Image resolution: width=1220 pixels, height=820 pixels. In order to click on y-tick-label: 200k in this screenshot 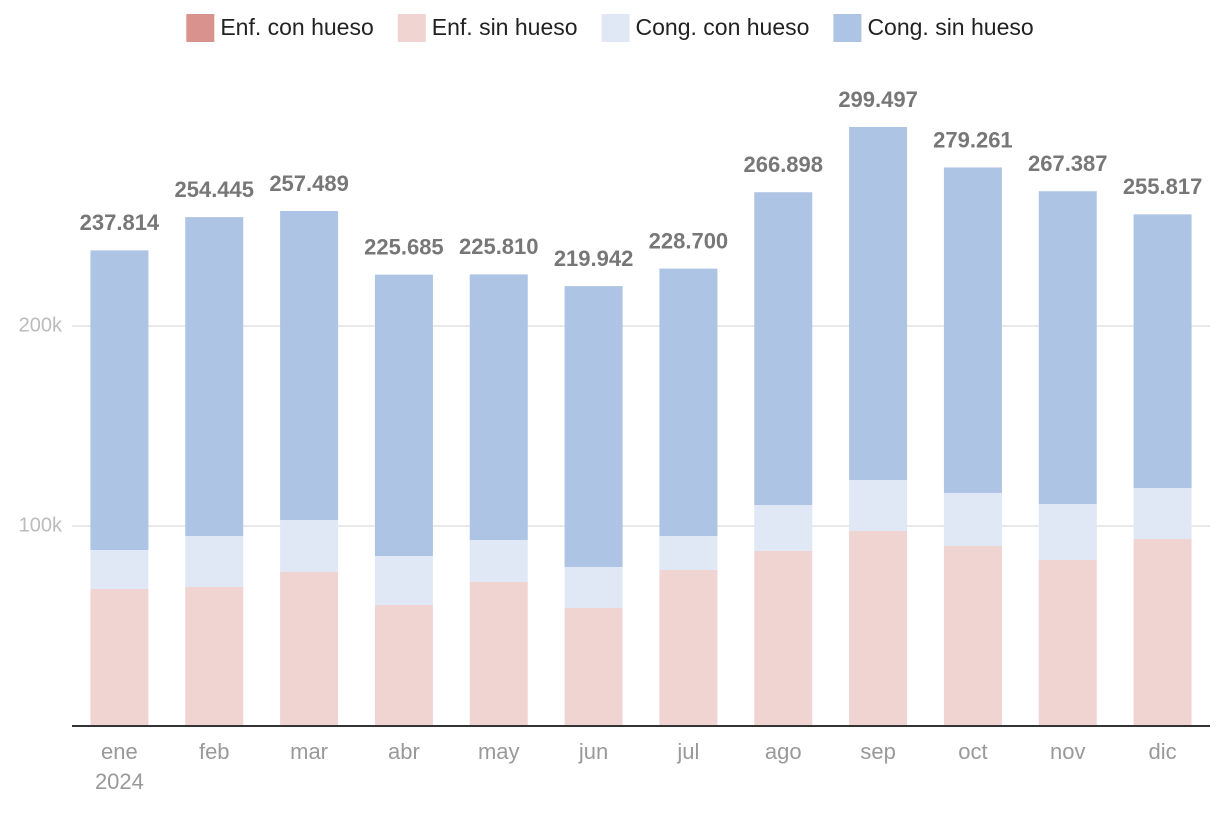, I will do `click(41, 325)`.